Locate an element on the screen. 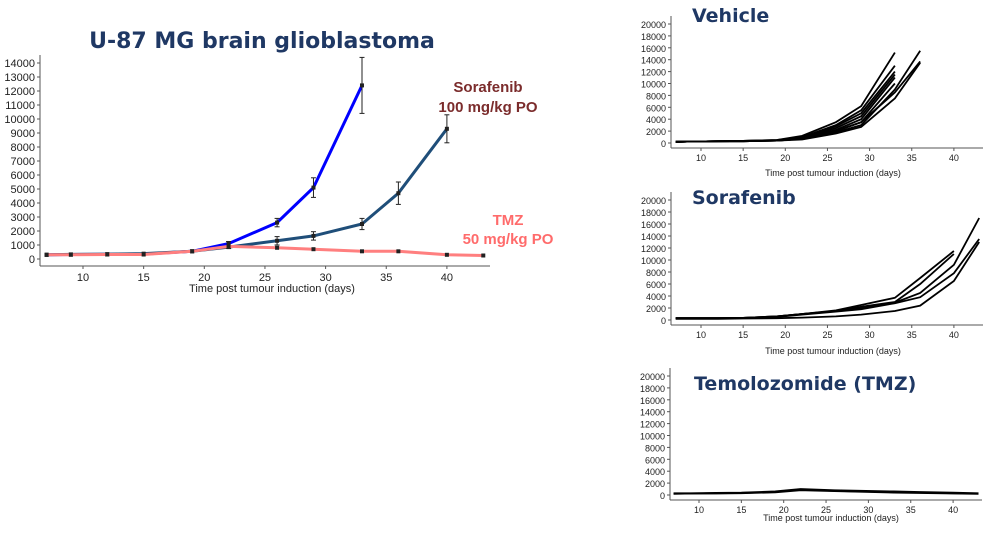  y-tick-label: 13000 is located at coordinates (19, 78).